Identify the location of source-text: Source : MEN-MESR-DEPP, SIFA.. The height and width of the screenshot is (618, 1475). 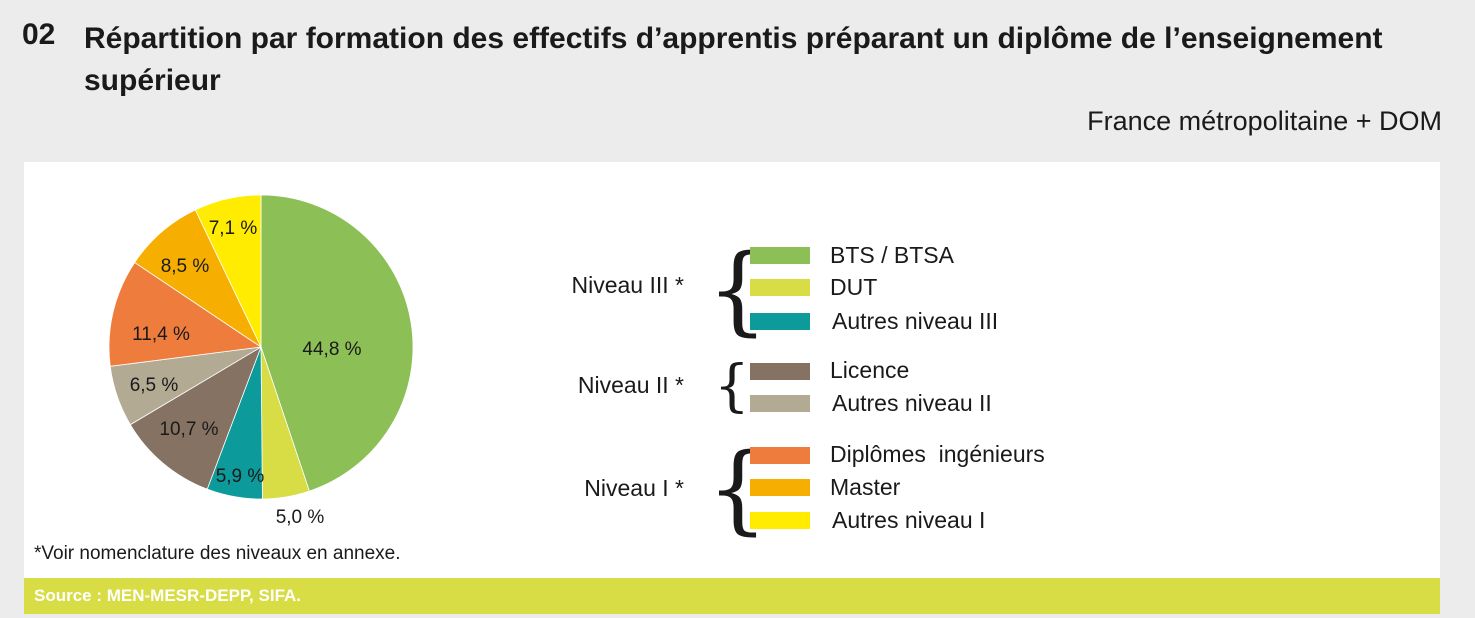
(168, 595).